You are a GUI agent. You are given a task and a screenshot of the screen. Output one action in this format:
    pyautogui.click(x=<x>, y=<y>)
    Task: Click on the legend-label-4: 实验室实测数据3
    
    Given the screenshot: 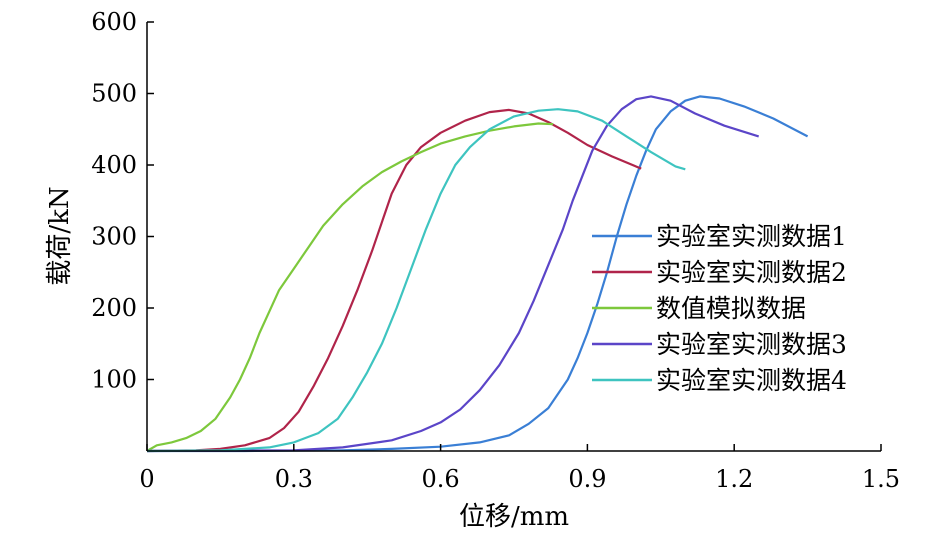 What is the action you would take?
    pyautogui.click(x=751, y=344)
    